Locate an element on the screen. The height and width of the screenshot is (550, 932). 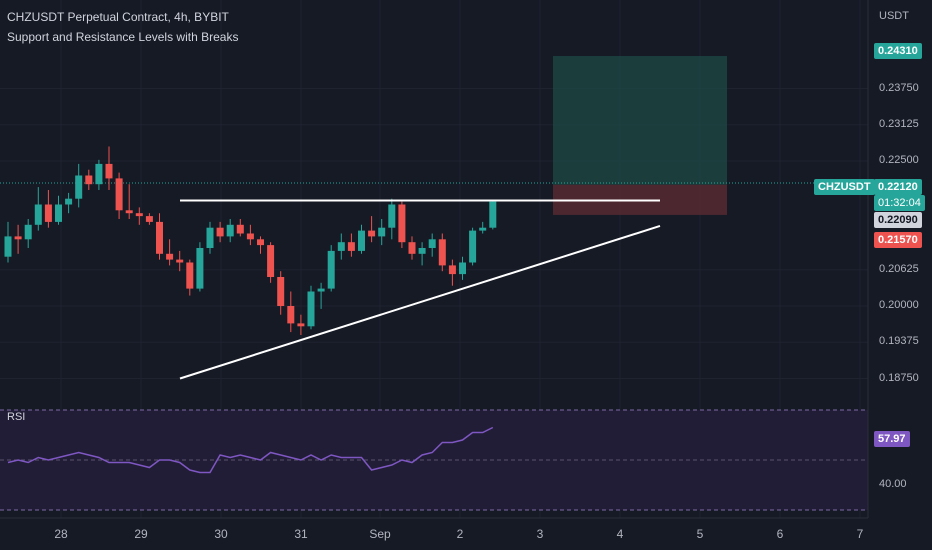
symbol-tag: CHZUSDT is located at coordinates (844, 187).